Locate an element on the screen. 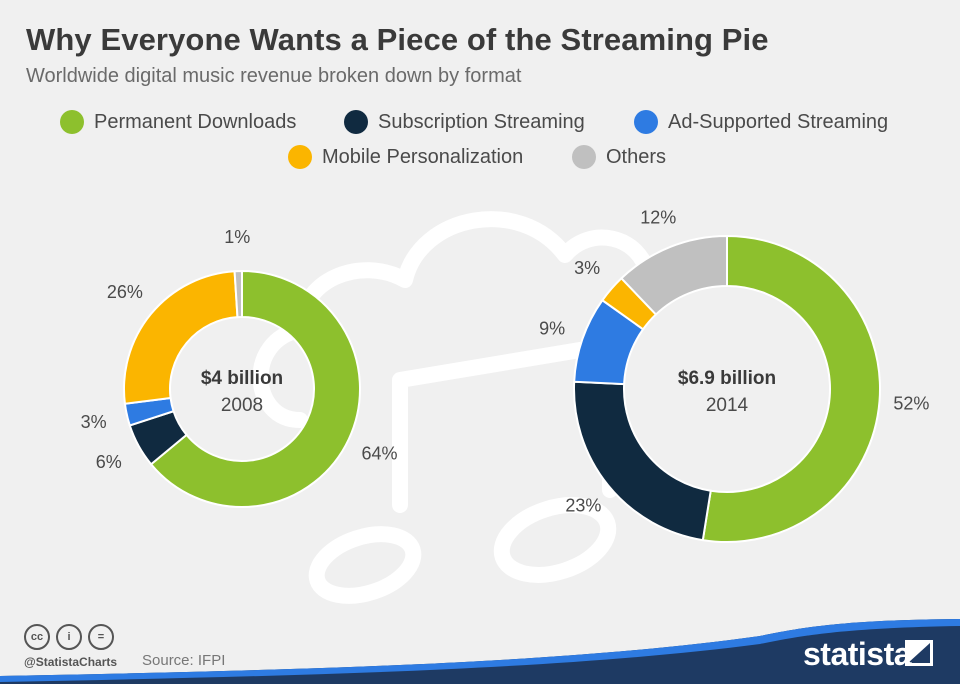 The image size is (960, 684). slice-label: 64% is located at coordinates (380, 454).